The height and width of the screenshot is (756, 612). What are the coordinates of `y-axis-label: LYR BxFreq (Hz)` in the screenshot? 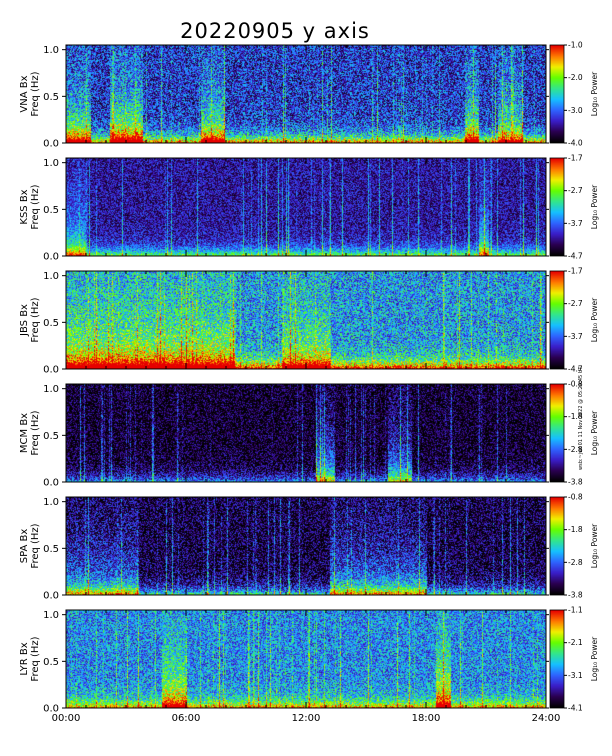 It's located at (30, 658).